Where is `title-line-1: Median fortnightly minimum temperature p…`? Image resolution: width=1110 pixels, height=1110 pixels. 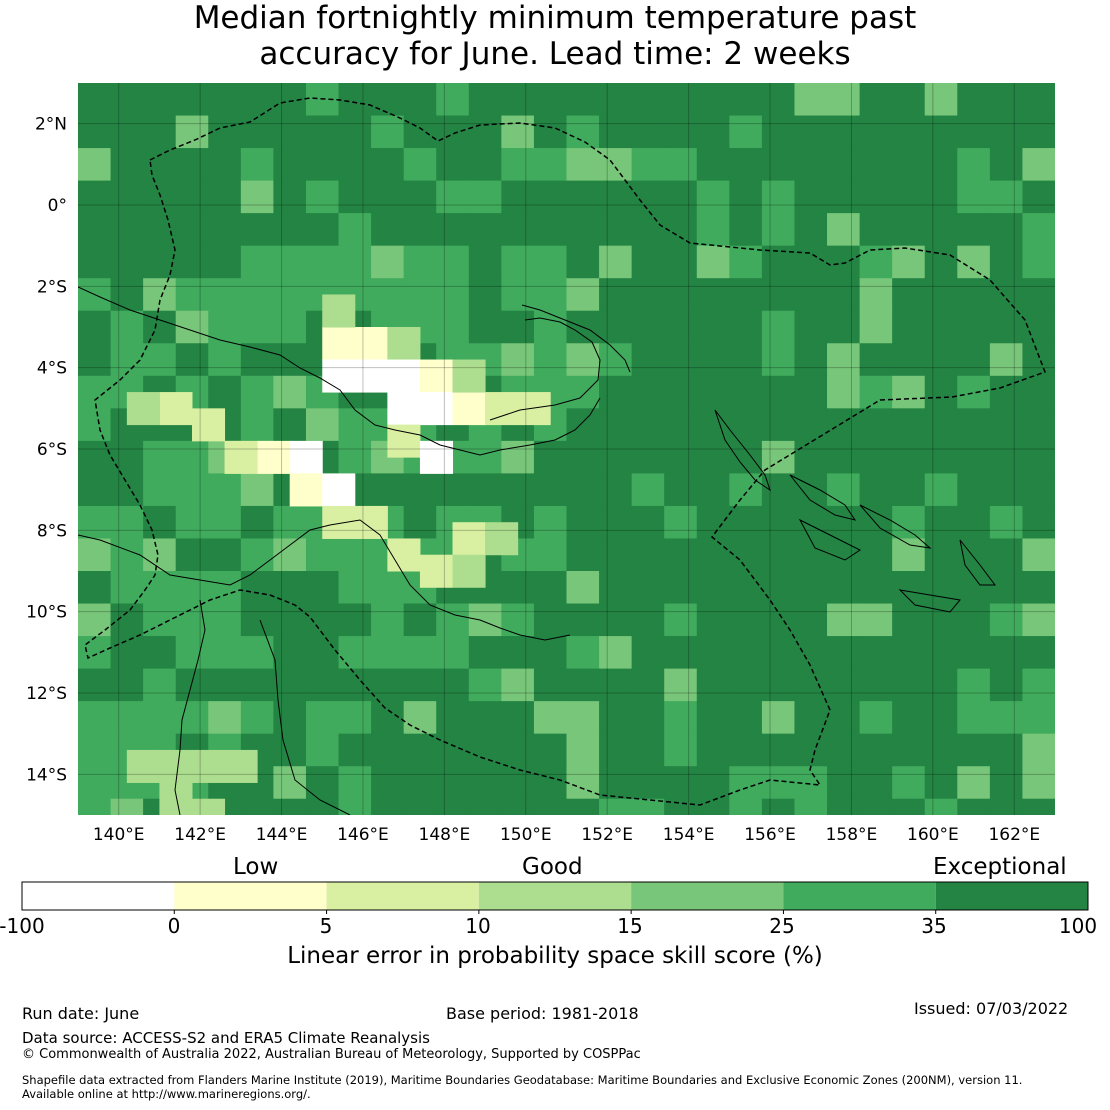
title-line-1: Median fortnightly minimum temperature p… is located at coordinates (555, 18).